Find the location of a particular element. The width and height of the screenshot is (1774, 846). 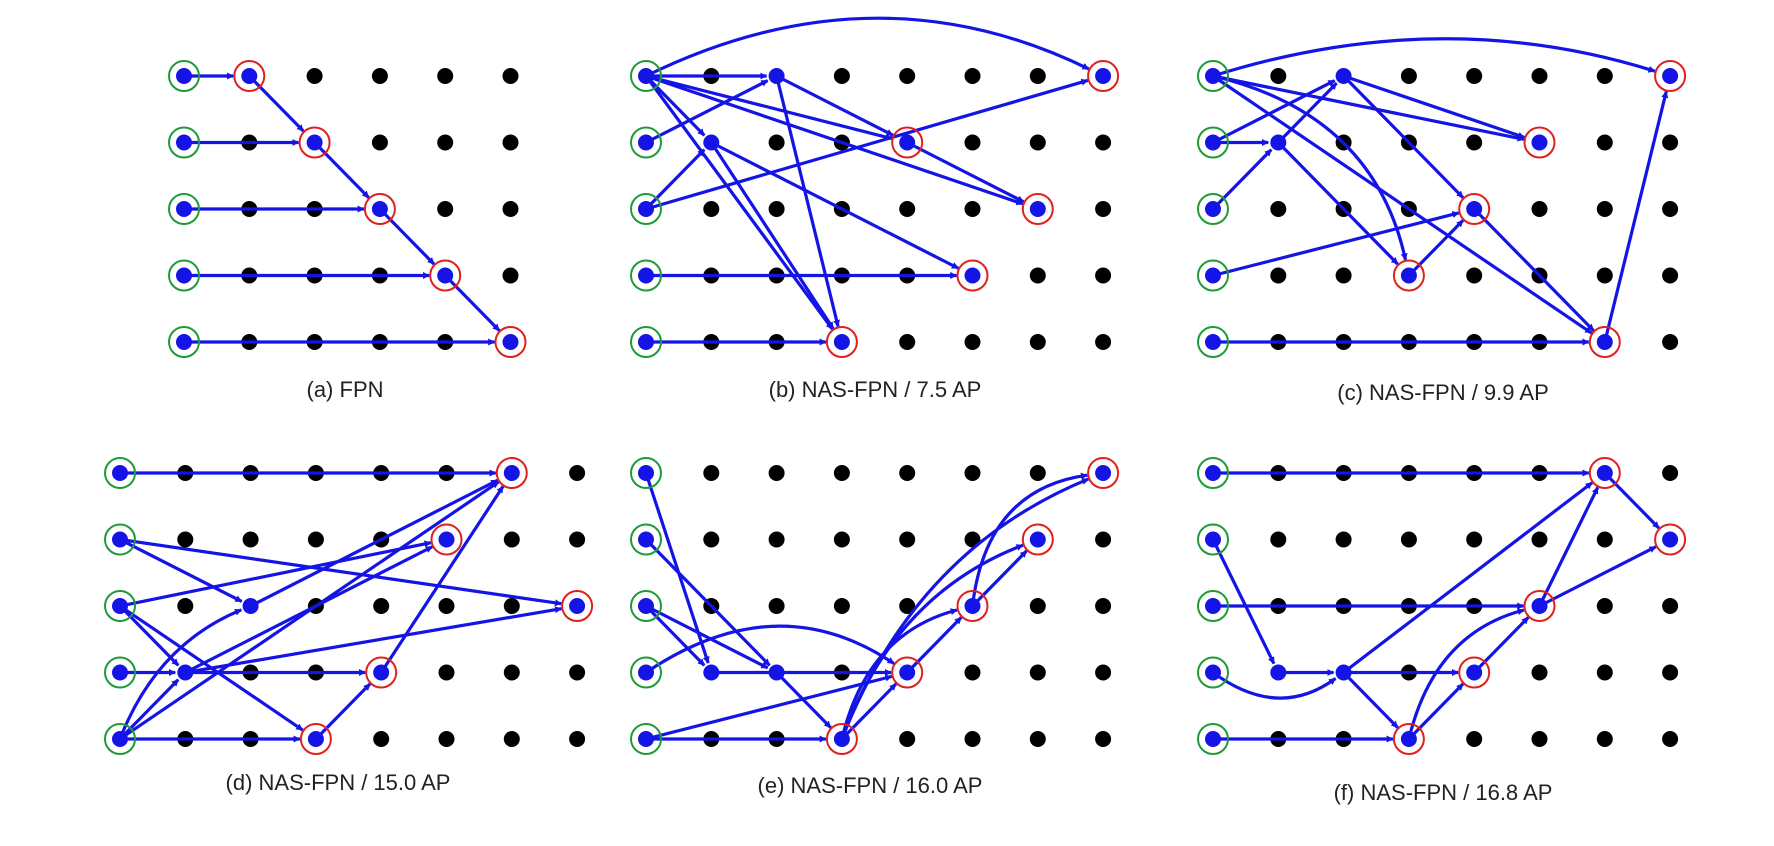

panel-b: (b) NAS-FPN / 7.5 AP is located at coordinates (875, 209).